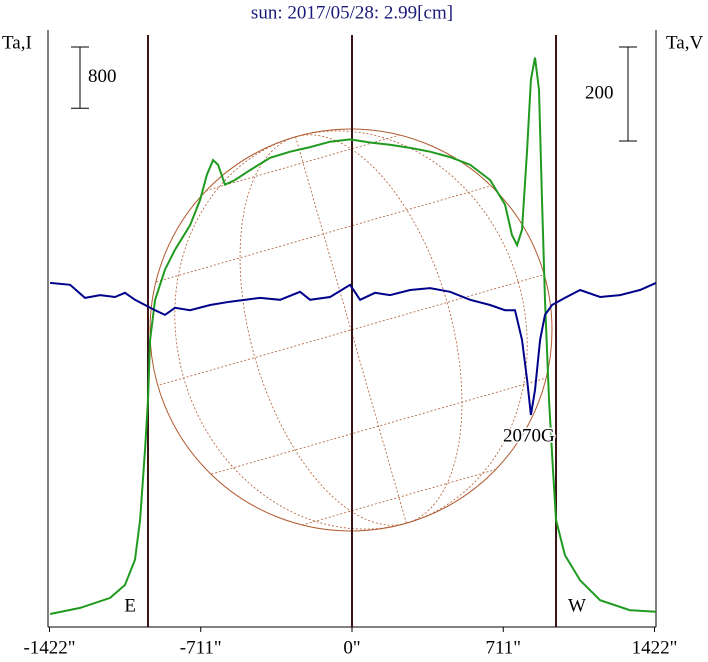  Describe the element at coordinates (130, 605) in the screenshot. I see `limb-label: E` at that location.